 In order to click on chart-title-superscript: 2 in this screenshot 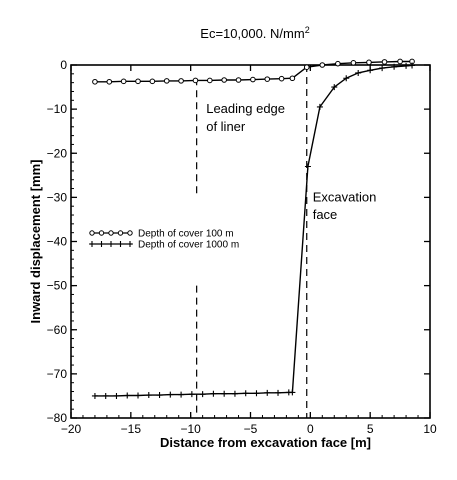, I will do `click(307, 30)`.